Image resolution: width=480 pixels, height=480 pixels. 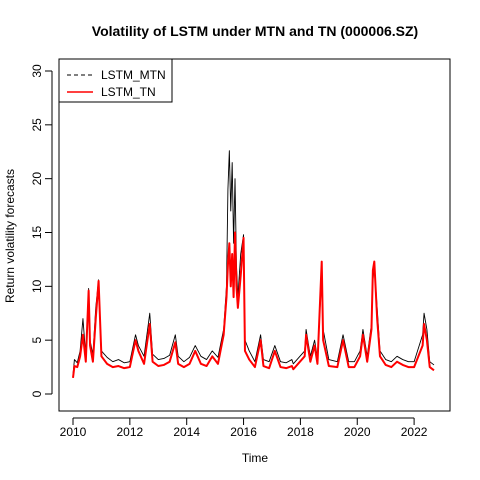 I want to click on x-tick-label: 2016, so click(x=243, y=432).